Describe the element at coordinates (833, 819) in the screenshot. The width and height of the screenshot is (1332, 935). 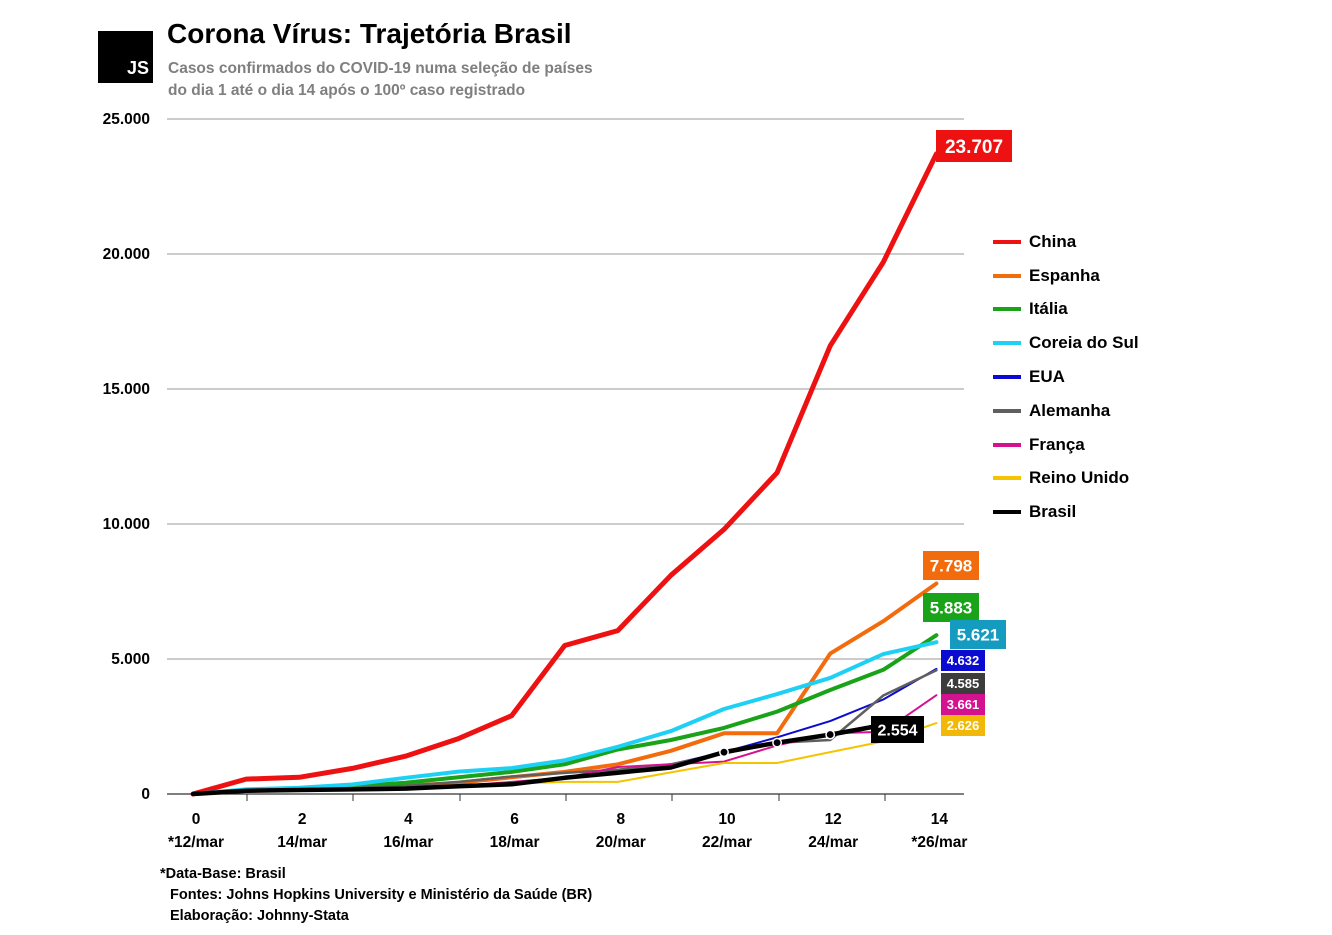
I see `x-tick-label: 12` at that location.